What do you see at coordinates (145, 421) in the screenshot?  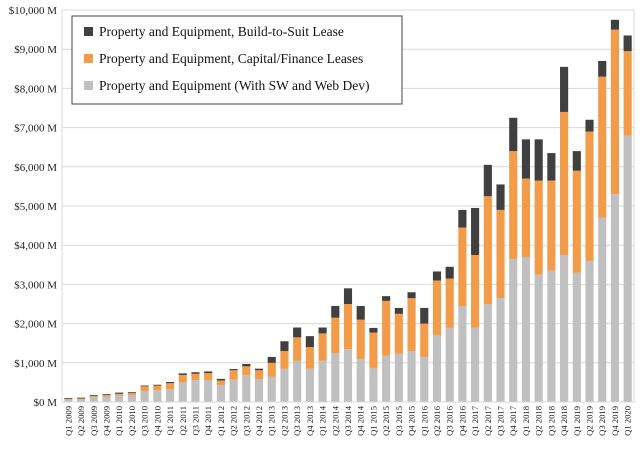 I see `x-tick-label: Q3 2010` at bounding box center [145, 421].